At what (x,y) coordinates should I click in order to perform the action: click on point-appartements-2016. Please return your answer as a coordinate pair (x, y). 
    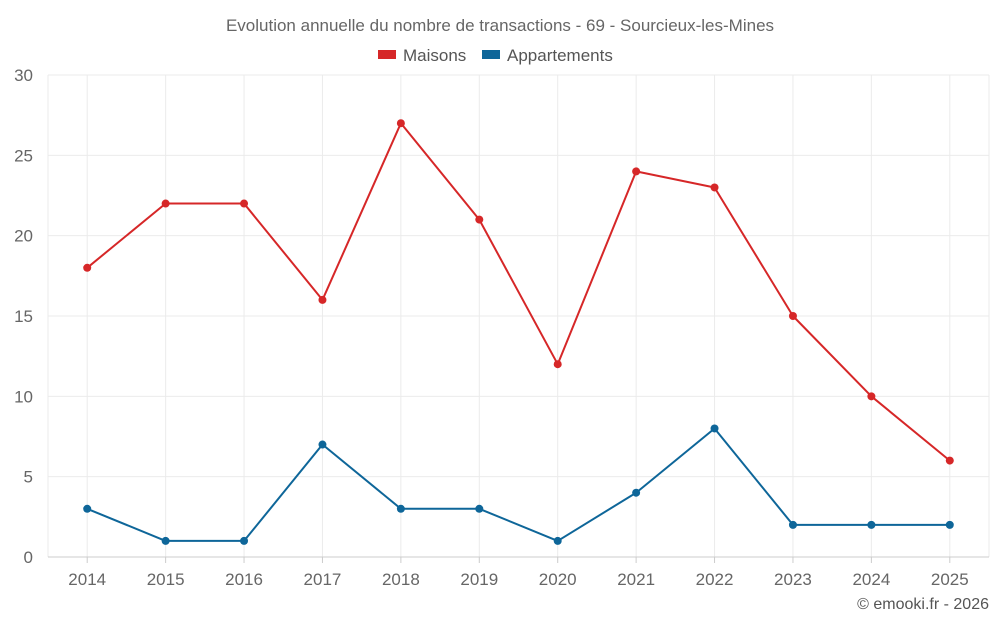
    Looking at the image, I should click on (244, 540).